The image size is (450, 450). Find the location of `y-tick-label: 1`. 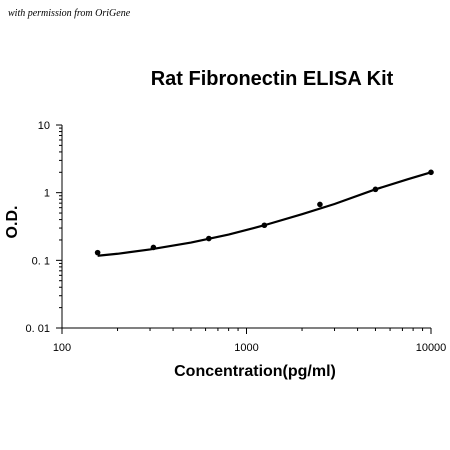

y-tick-label: 1 is located at coordinates (47, 194).